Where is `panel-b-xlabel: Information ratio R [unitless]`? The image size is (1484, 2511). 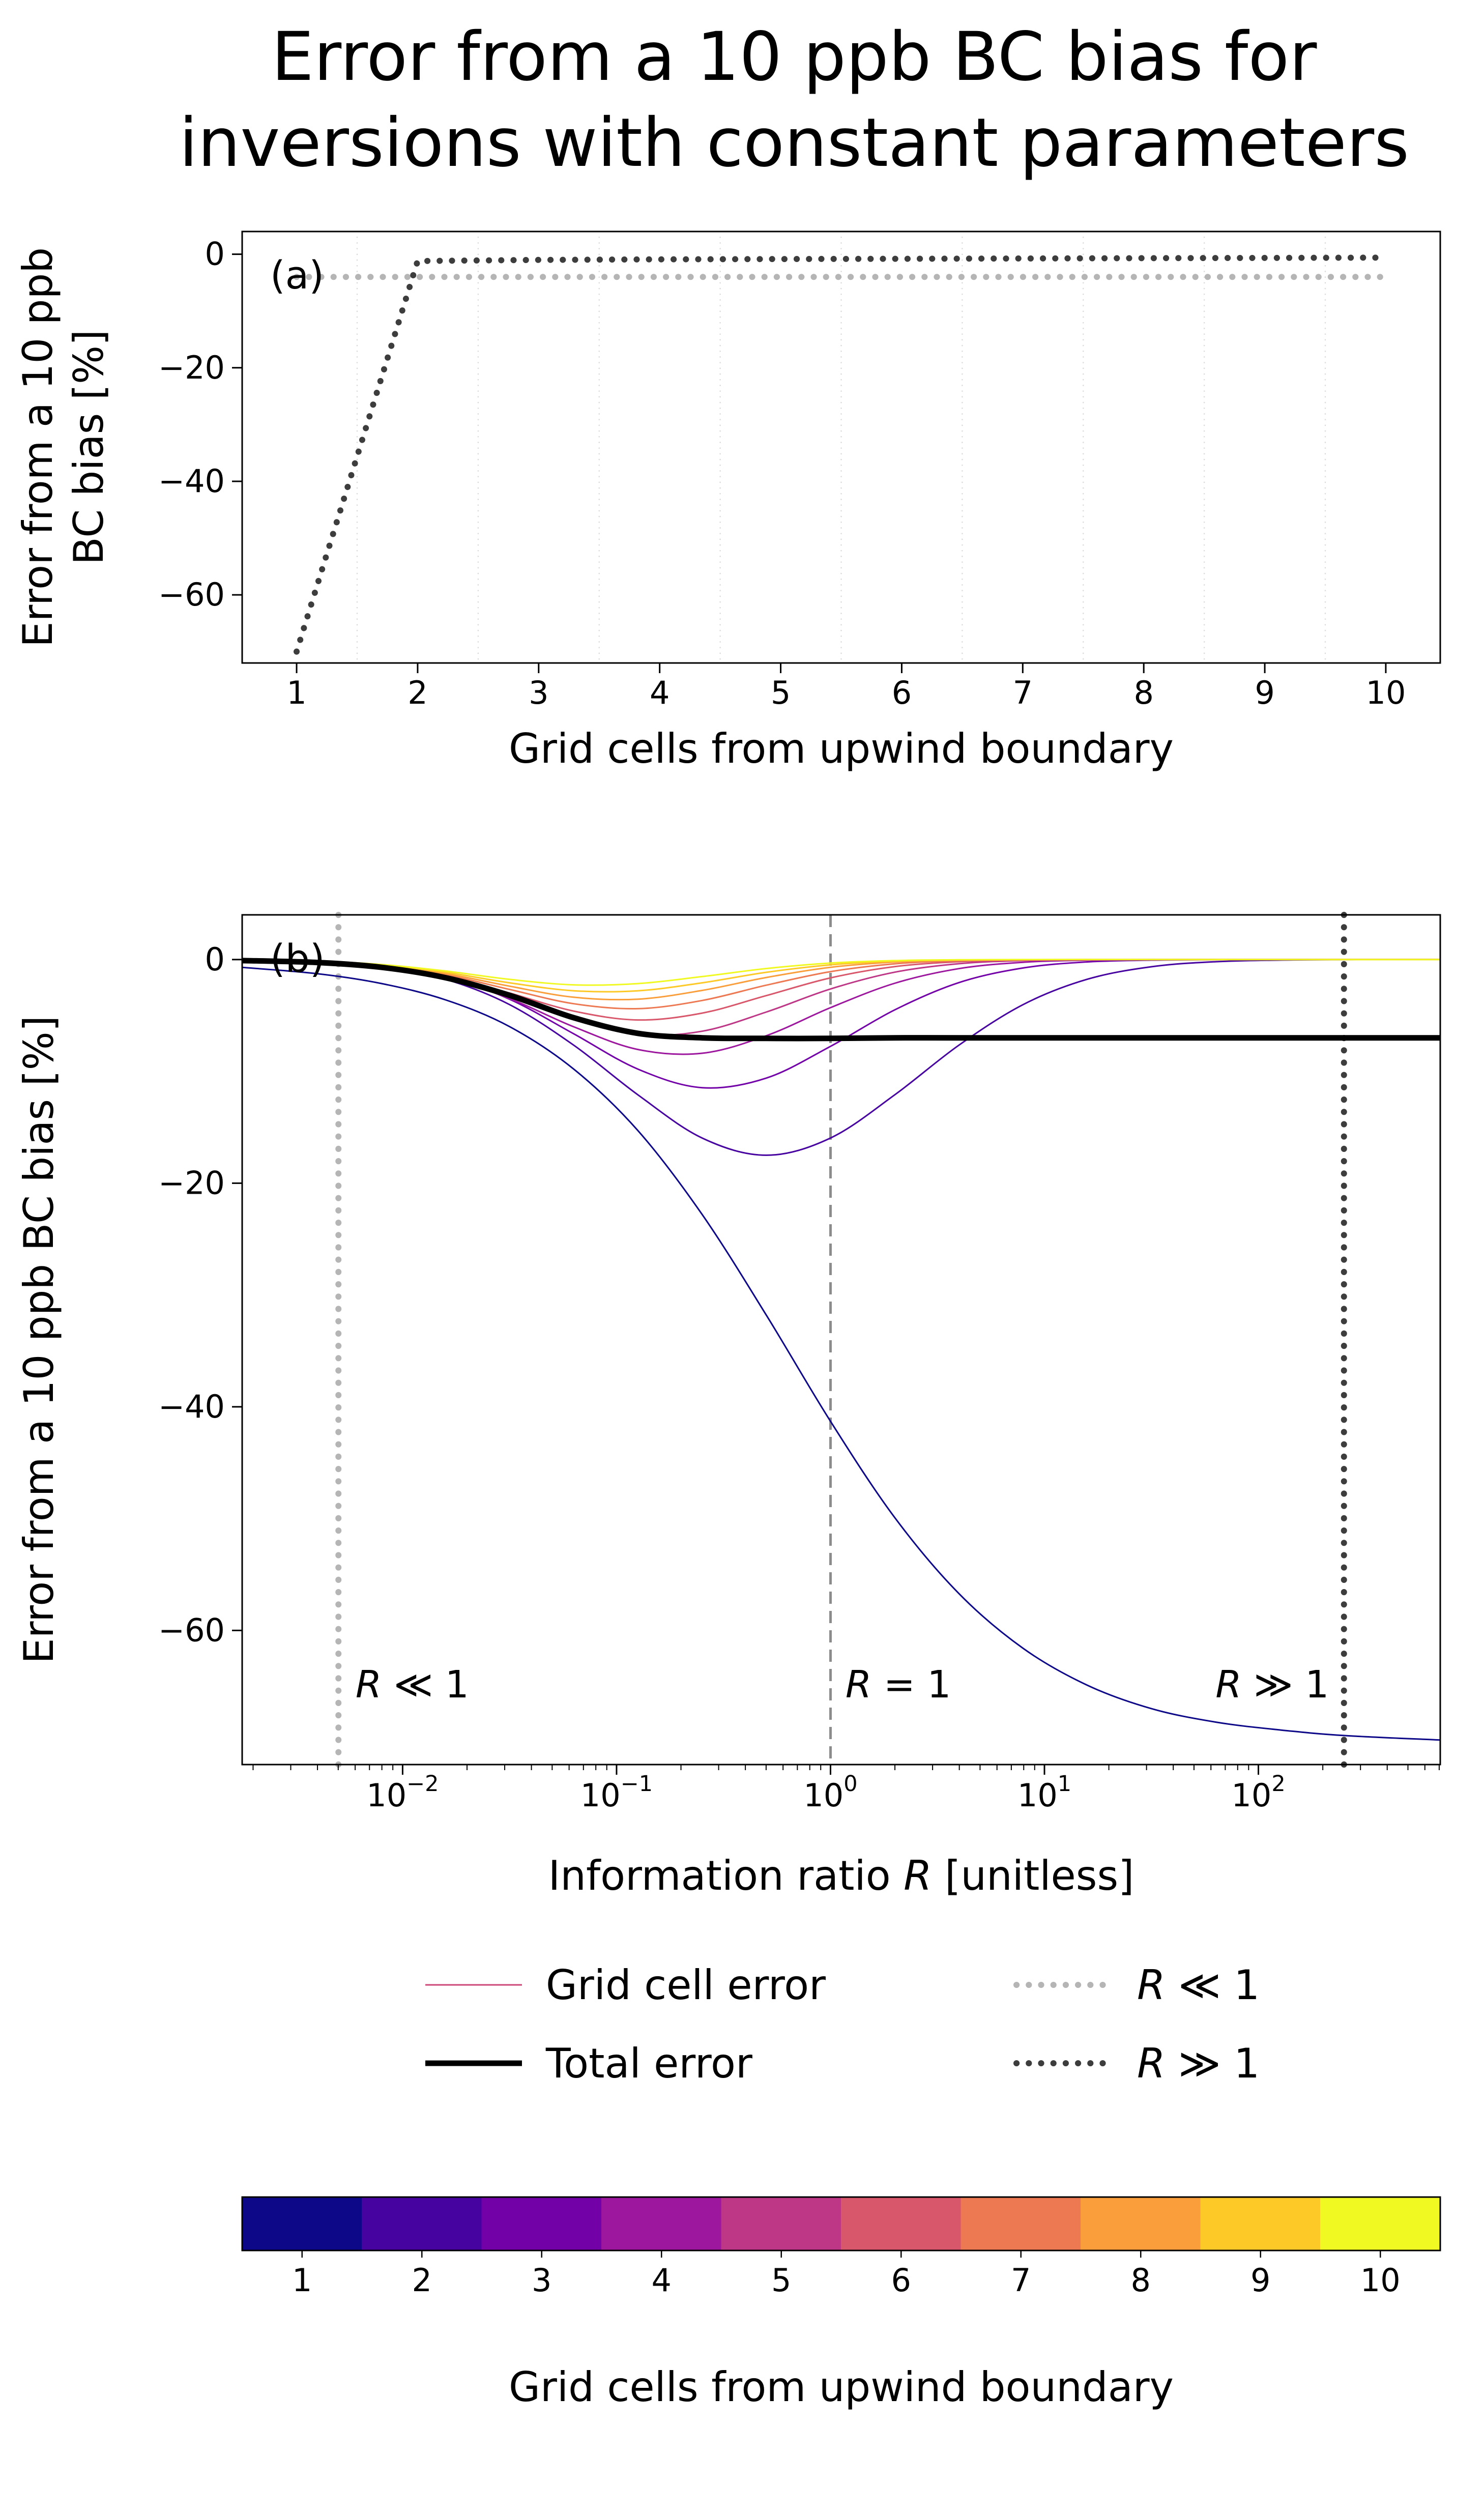
panel-b-xlabel: Information ratio R [unitless] is located at coordinates (841, 1875).